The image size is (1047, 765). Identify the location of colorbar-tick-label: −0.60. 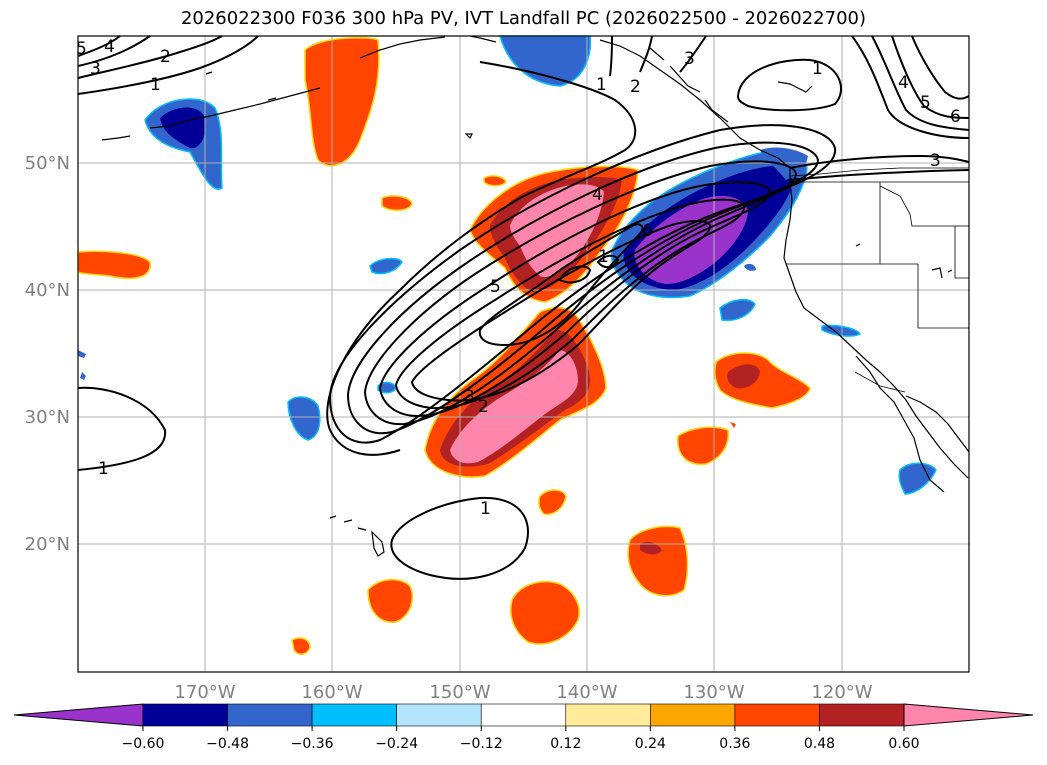
(143, 744).